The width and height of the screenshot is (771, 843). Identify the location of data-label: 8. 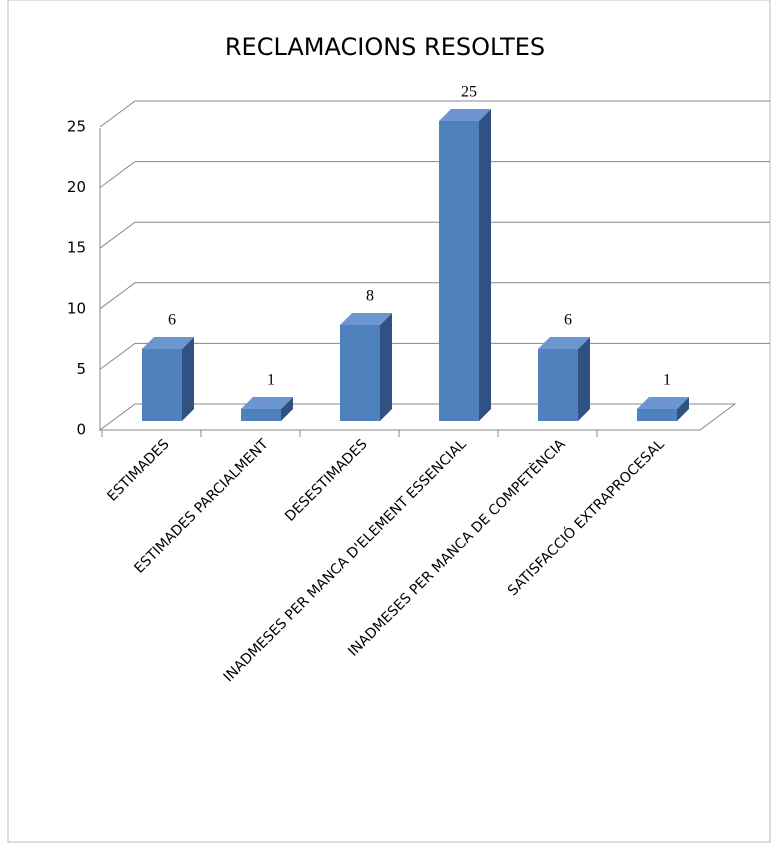
(370, 296).